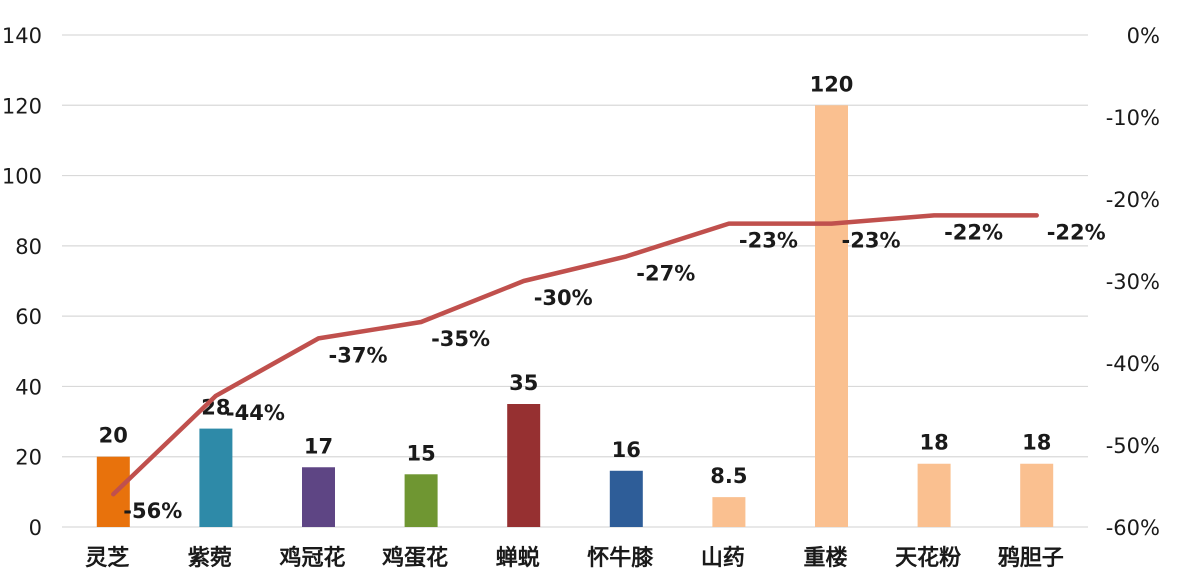 The width and height of the screenshot is (1190, 578). Describe the element at coordinates (723, 558) in the screenshot. I see `category-label: 山药` at that location.